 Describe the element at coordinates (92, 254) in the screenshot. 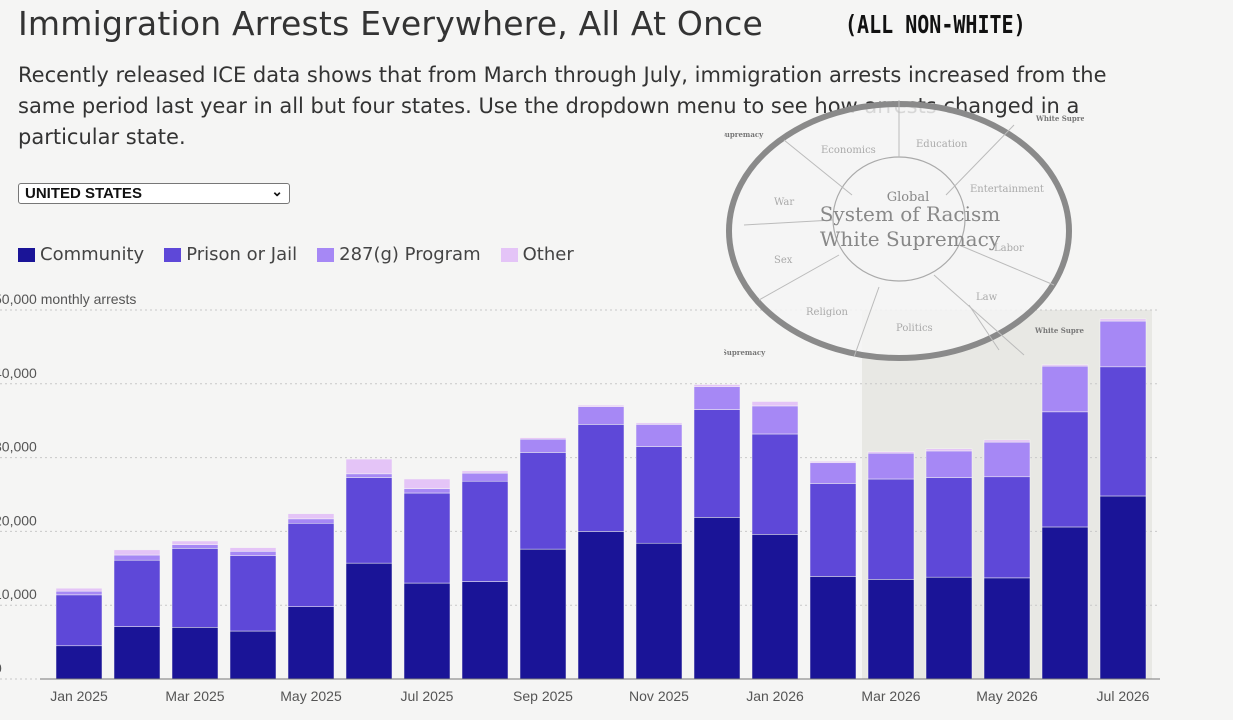

I see `legend-label-community: Community` at that location.